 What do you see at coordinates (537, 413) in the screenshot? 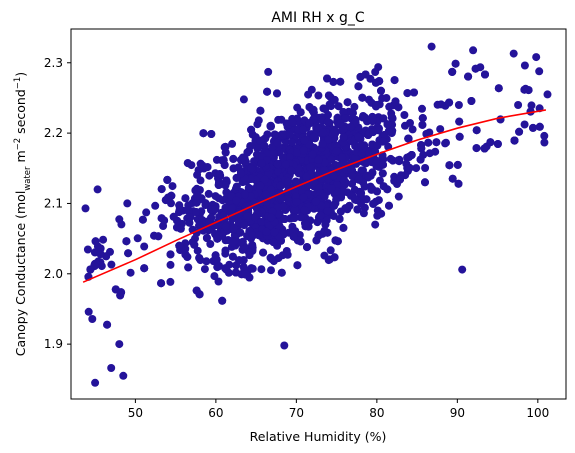
I see `x-tick-label: 100` at bounding box center [537, 413].